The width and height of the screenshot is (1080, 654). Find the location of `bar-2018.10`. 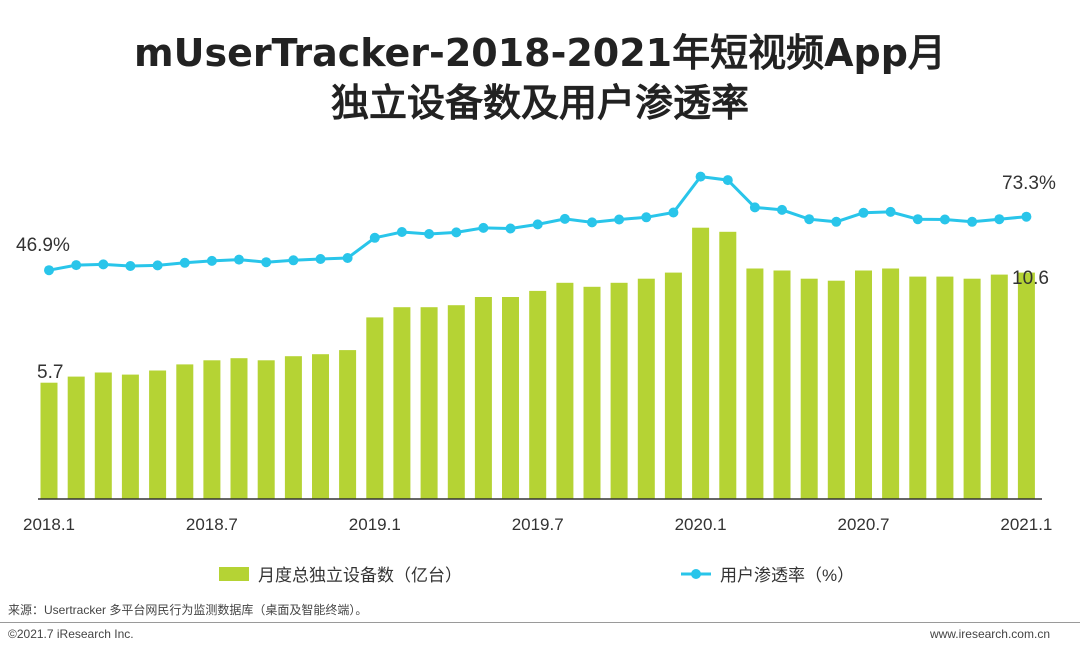

bar-2018.10 is located at coordinates (293, 427).